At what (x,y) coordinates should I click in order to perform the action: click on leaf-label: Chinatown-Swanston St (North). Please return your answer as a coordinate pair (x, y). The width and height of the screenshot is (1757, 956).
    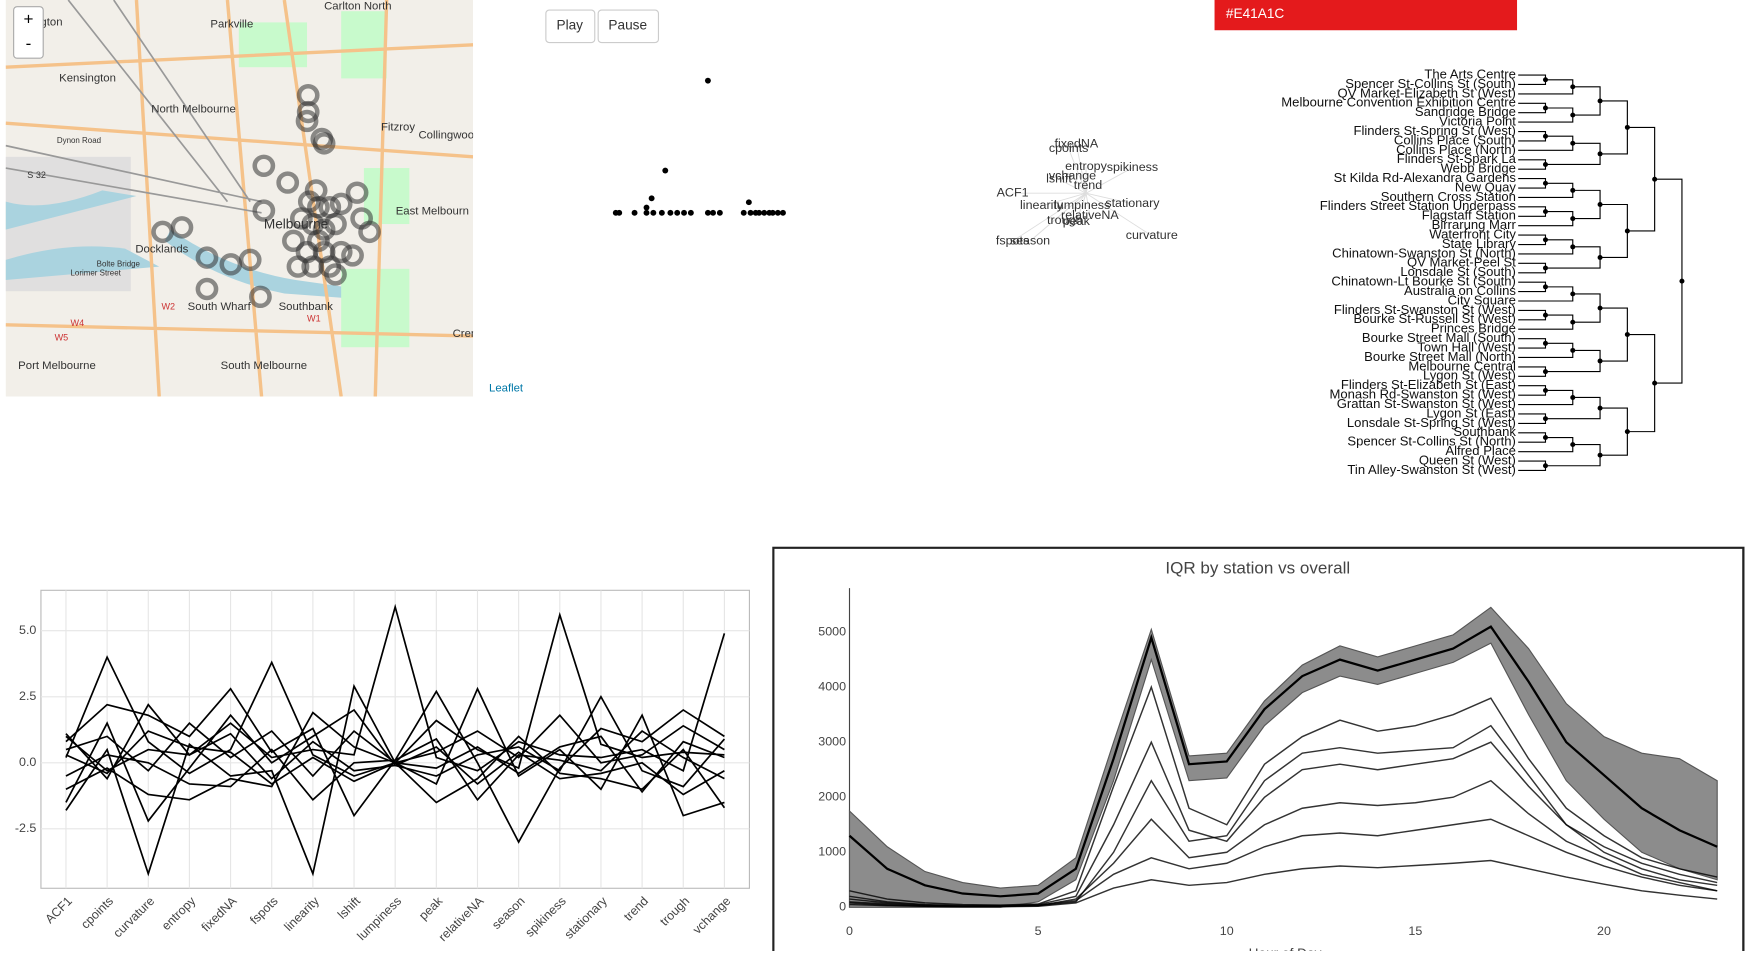
    Looking at the image, I should click on (1424, 252).